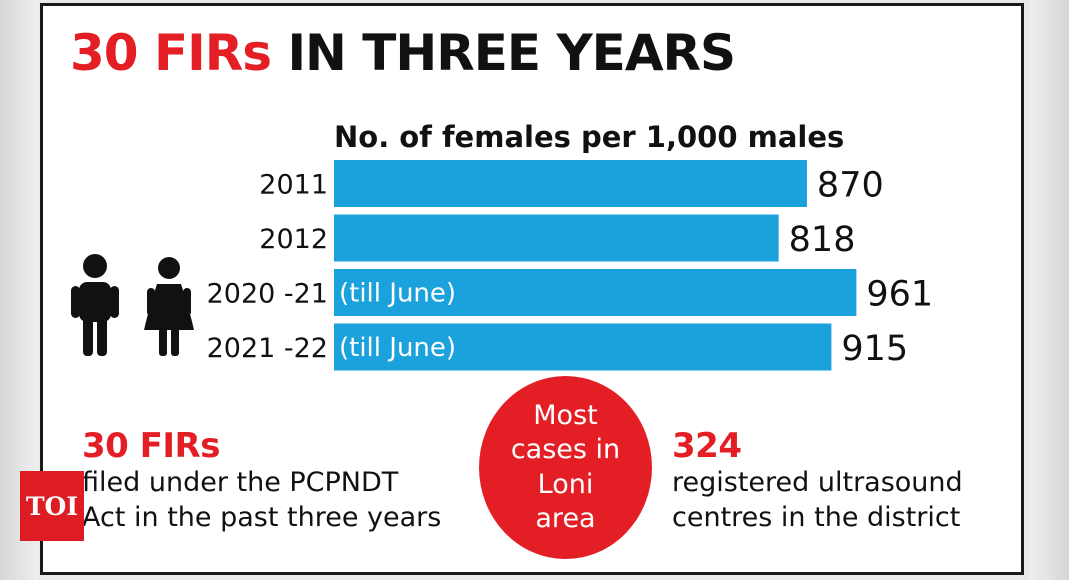 This screenshot has height=580, width=1069. Describe the element at coordinates (240, 483) in the screenshot. I see `firs-description-line-1: filed under the PCPNDT` at that location.